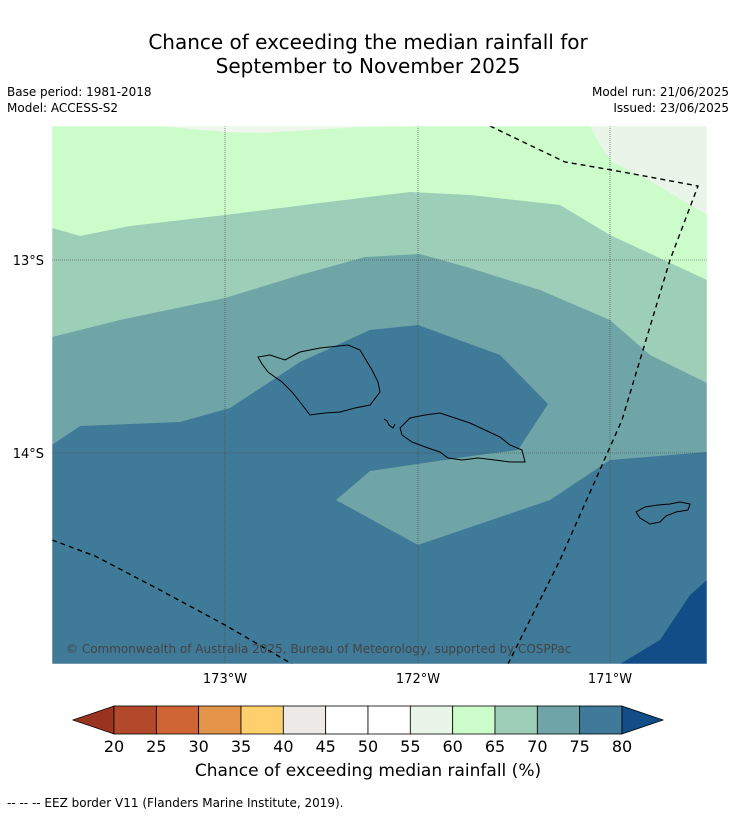 Image resolution: width=736 pixels, height=816 pixels. I want to click on lon-label-172w: 172°W, so click(418, 679).